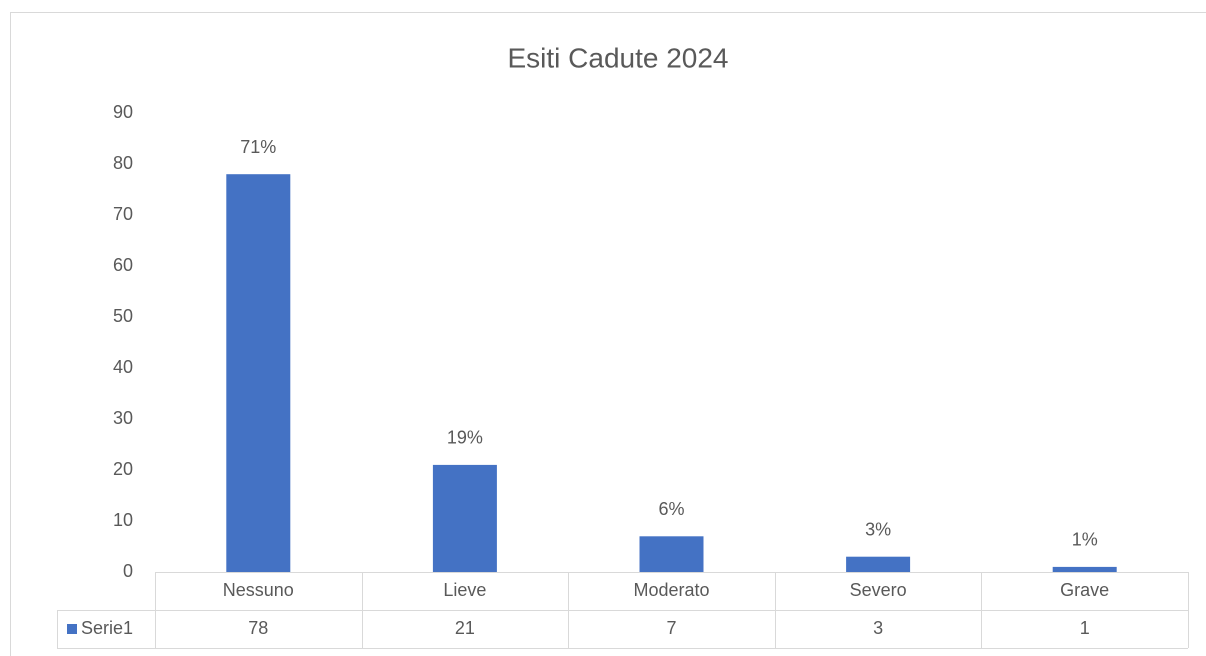 The width and height of the screenshot is (1206, 656). Describe the element at coordinates (123, 112) in the screenshot. I see `y-tick-label: 90` at that location.